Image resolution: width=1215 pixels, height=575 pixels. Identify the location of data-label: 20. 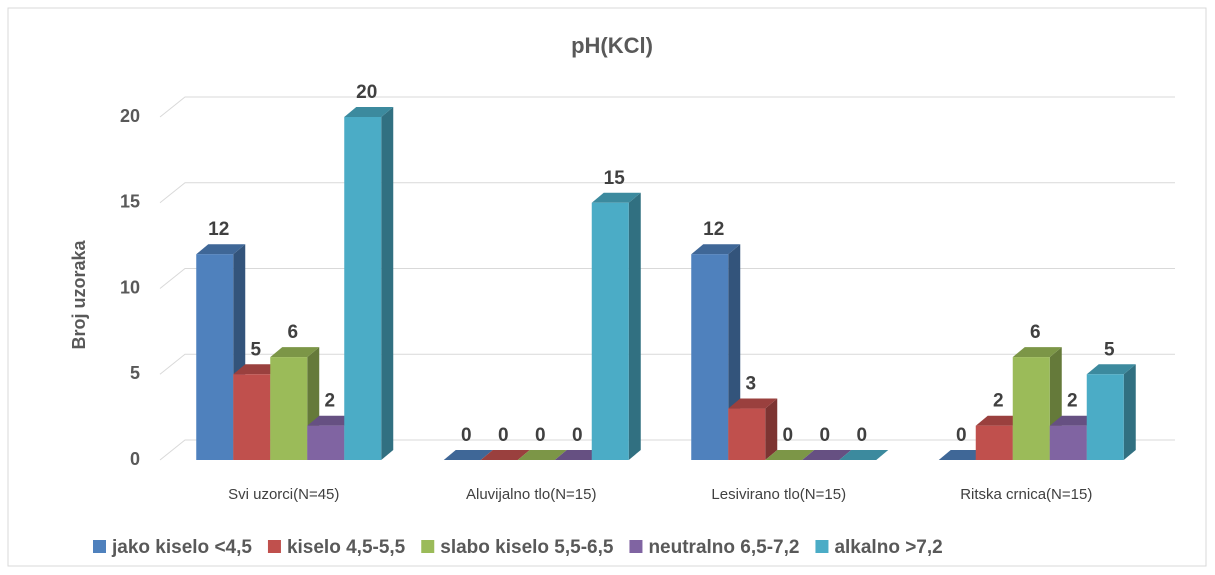
(366, 92).